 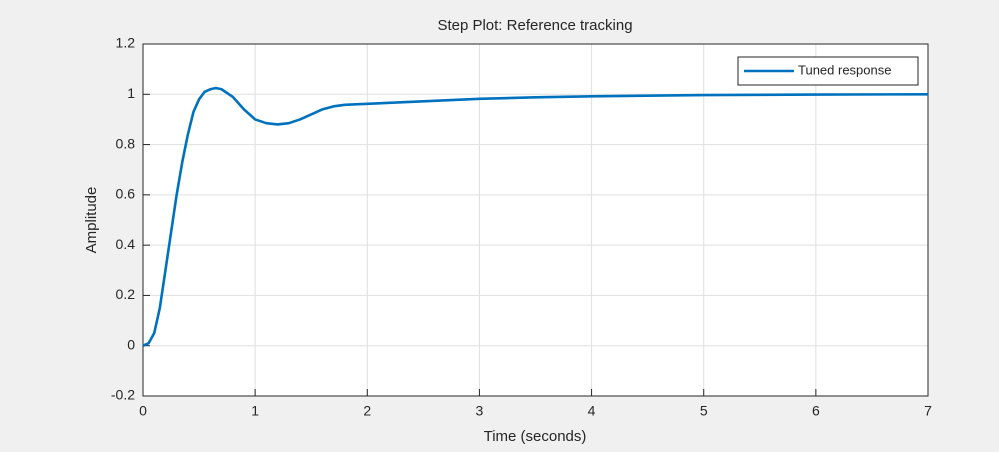 I want to click on x-tick-label: 6, so click(x=816, y=411).